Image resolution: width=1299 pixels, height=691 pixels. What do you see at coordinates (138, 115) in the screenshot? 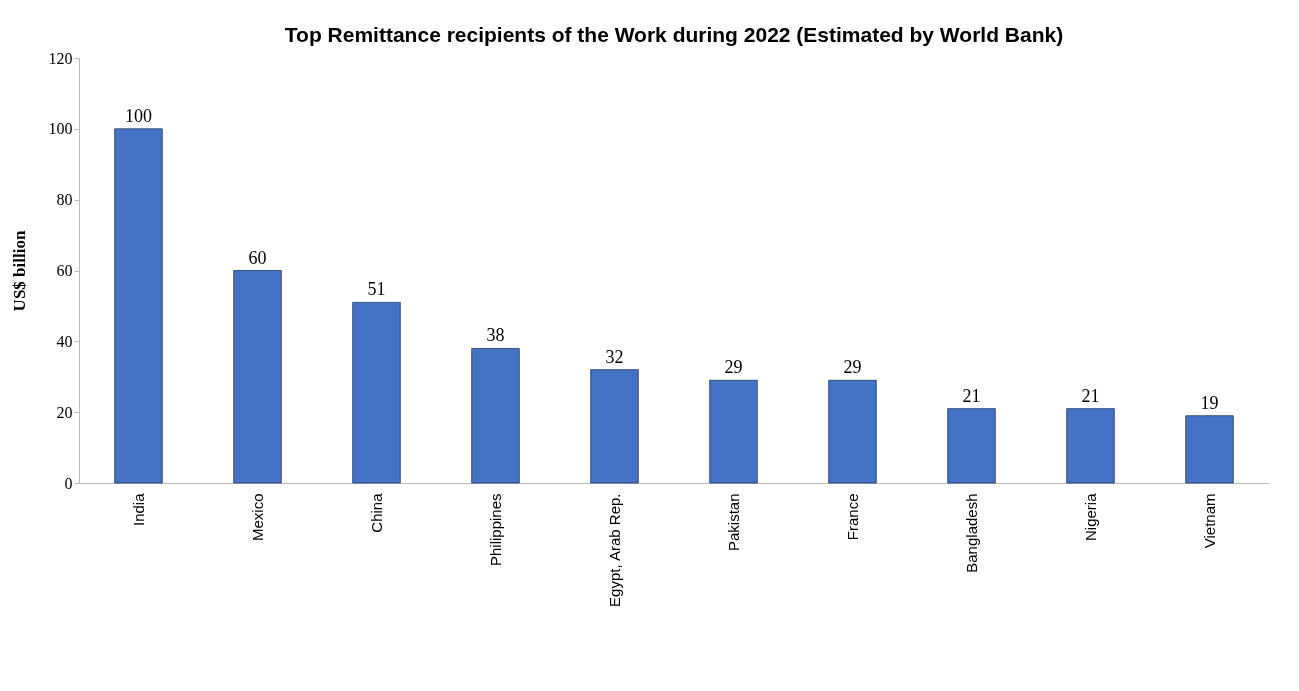
I see `data-label: 100` at bounding box center [138, 115].